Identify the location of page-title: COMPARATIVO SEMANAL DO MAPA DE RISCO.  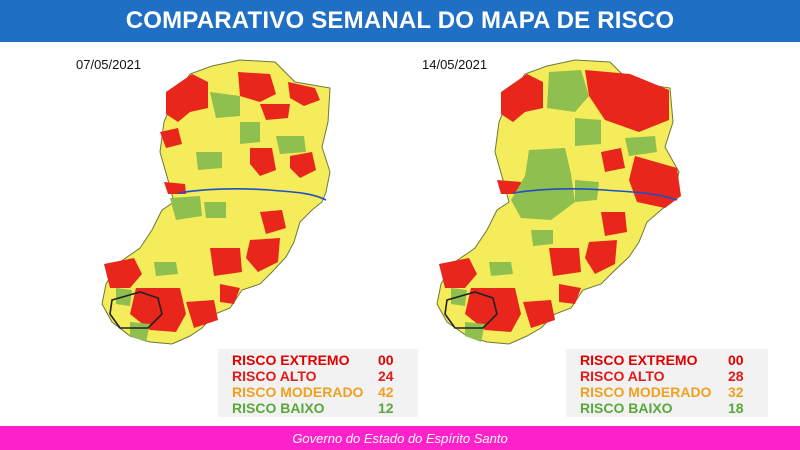
(400, 20).